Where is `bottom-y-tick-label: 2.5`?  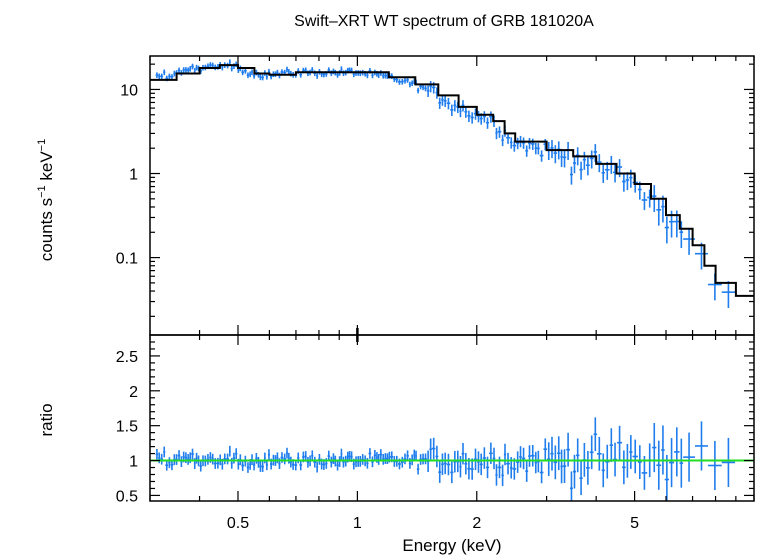 bottom-y-tick-label: 2.5 is located at coordinates (127, 357).